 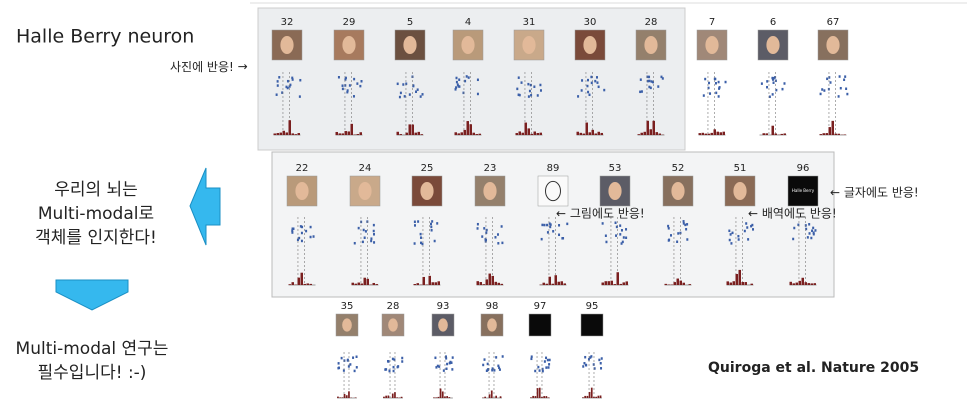 I want to click on cell-id: 31, so click(x=529, y=22).